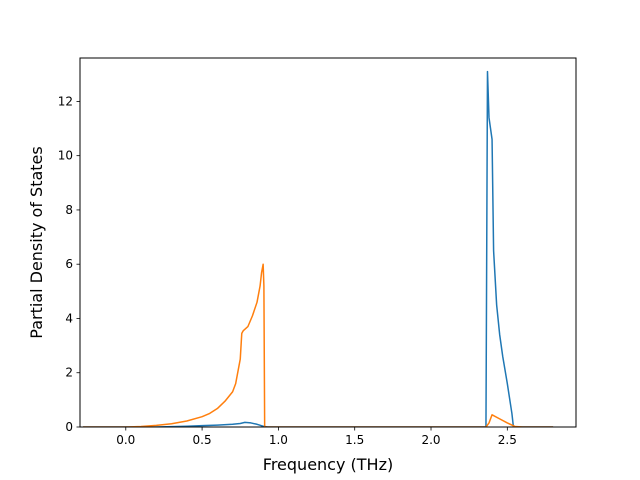 Image resolution: width=640 pixels, height=480 pixels. What do you see at coordinates (69, 373) in the screenshot?
I see `y-tick-label: 2` at bounding box center [69, 373].